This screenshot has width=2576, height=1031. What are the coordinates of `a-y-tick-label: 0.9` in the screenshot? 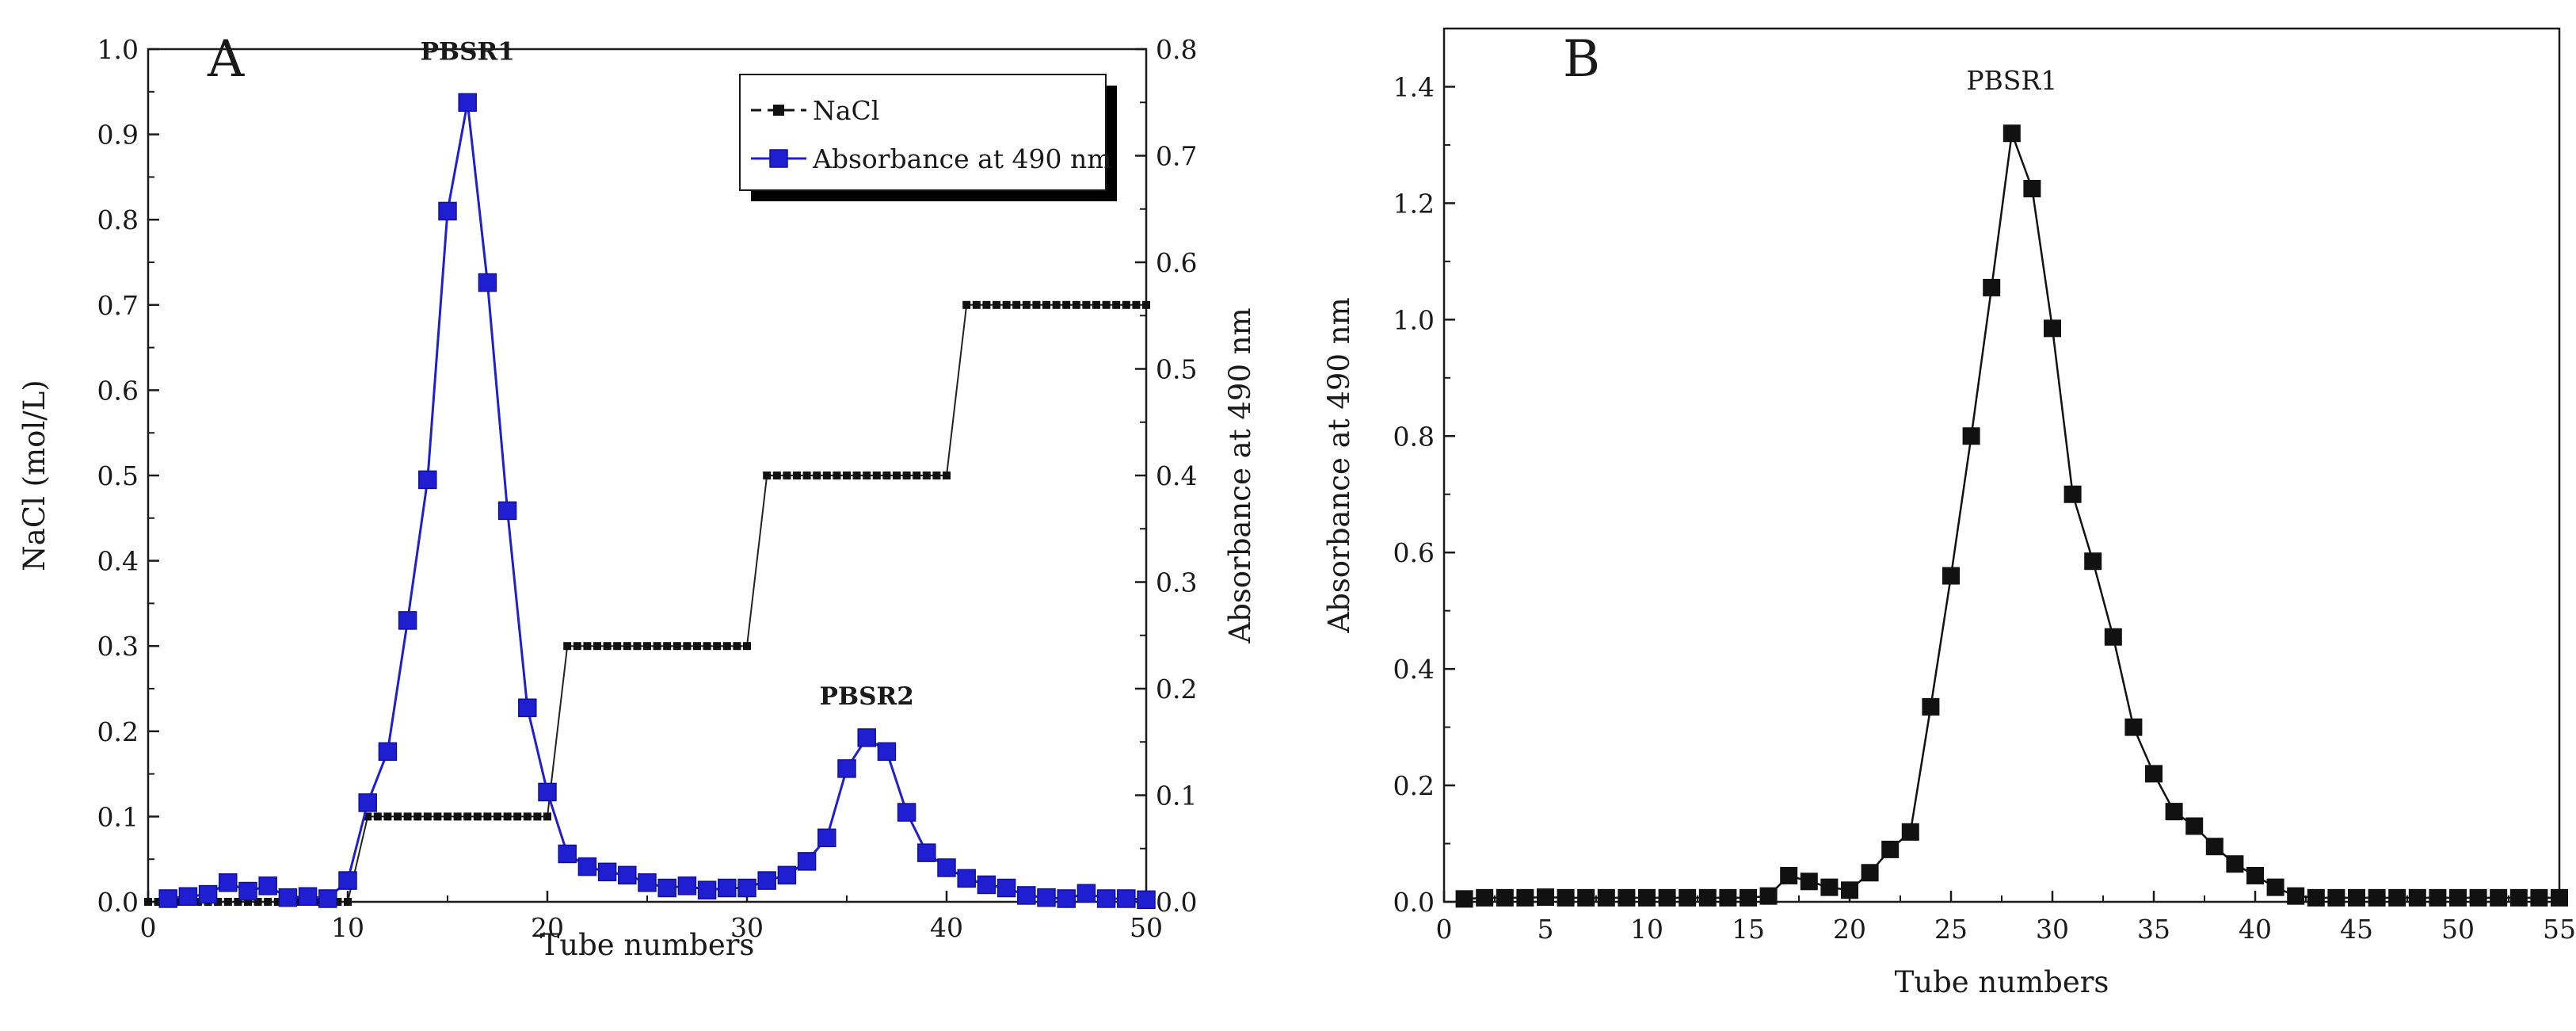 It's located at (118, 135).